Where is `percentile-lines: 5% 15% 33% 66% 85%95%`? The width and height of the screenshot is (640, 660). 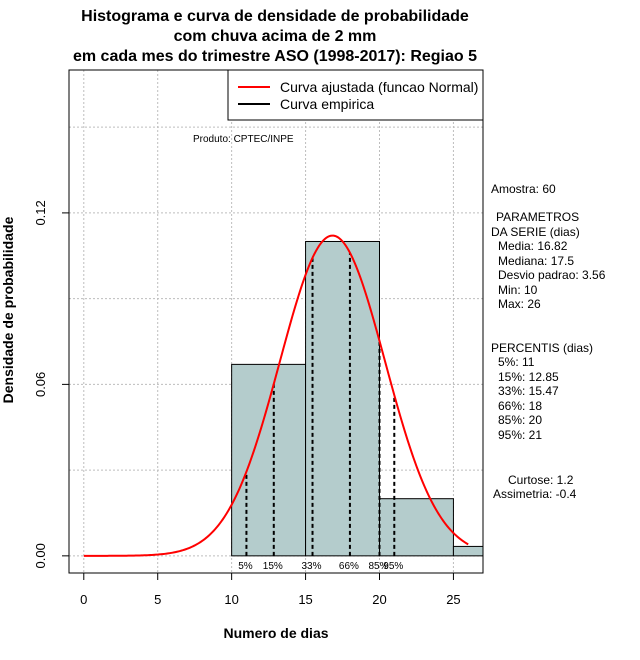
percentile-lines: 5% 15% 33% 66% 85%95% is located at coordinates (320, 412).